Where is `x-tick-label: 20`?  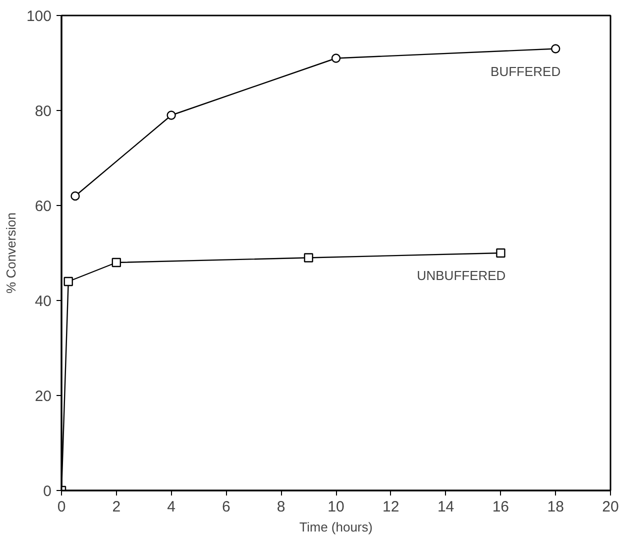
x-tick-label: 20 is located at coordinates (610, 507).